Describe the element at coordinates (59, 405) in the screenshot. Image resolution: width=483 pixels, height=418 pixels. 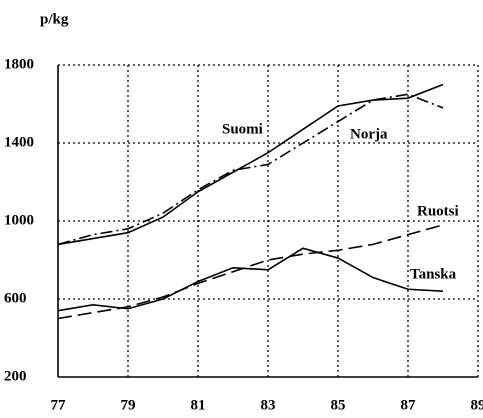
I see `x-tick-label: 77` at that location.